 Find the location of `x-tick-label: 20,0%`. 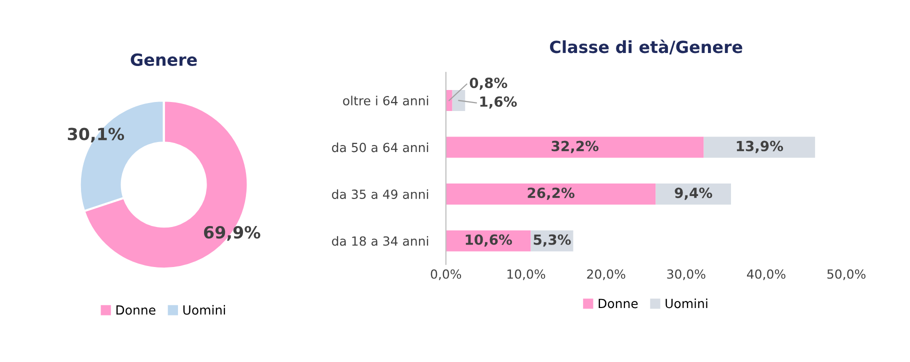

x-tick-label: 20,0% is located at coordinates (606, 274).